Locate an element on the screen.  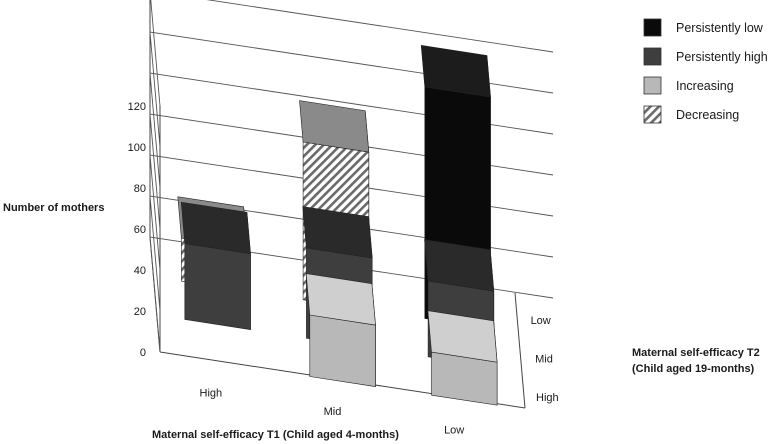
y-tick-label: 80 is located at coordinates (140, 189).